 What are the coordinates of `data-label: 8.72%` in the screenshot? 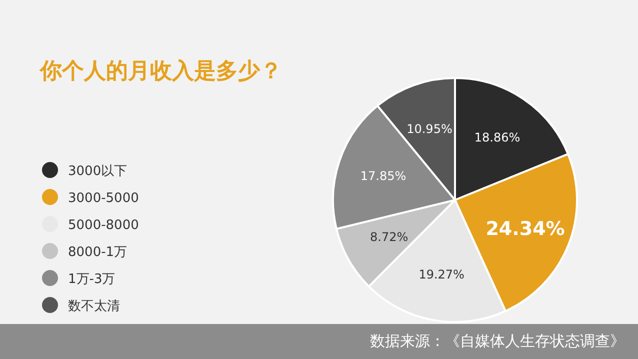 It's located at (389, 237).